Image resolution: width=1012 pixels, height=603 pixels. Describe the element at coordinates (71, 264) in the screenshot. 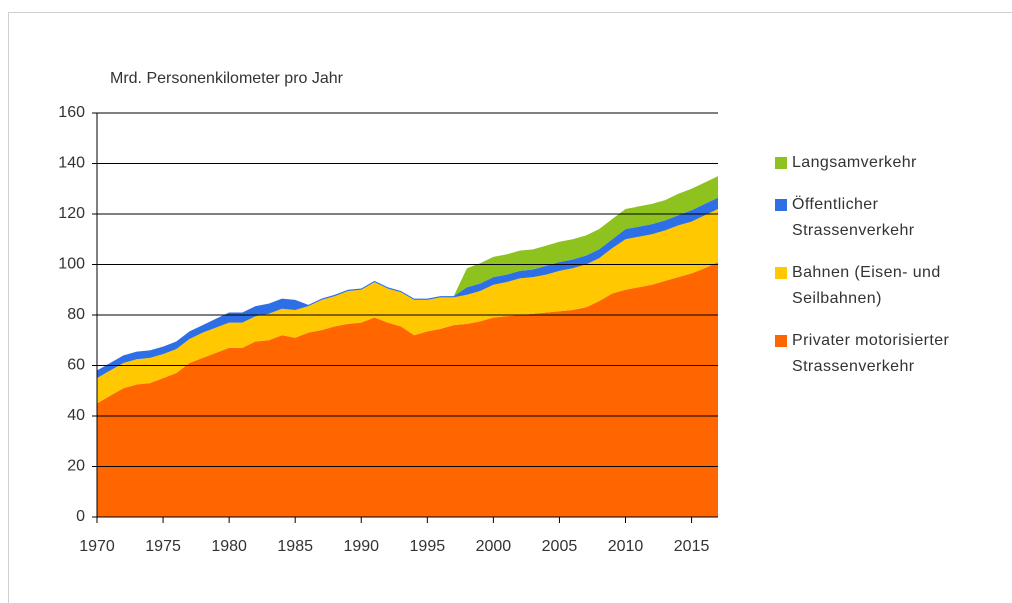

I see `y-tick-label: 100` at that location.